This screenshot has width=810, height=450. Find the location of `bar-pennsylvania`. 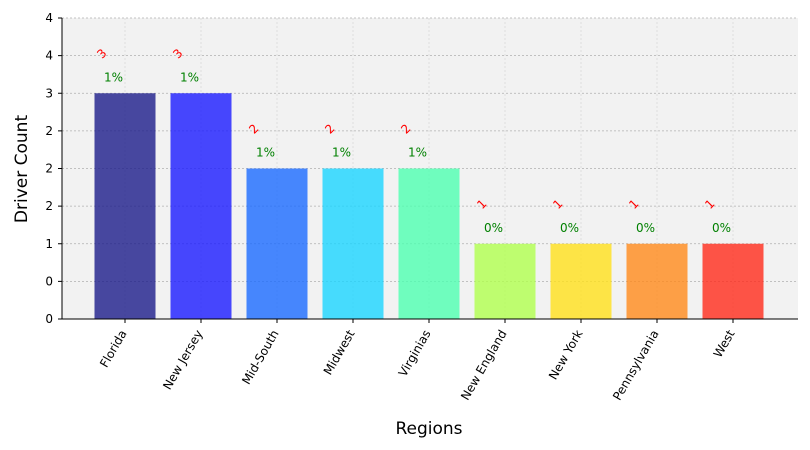

bar-pennsylvania is located at coordinates (657, 281).